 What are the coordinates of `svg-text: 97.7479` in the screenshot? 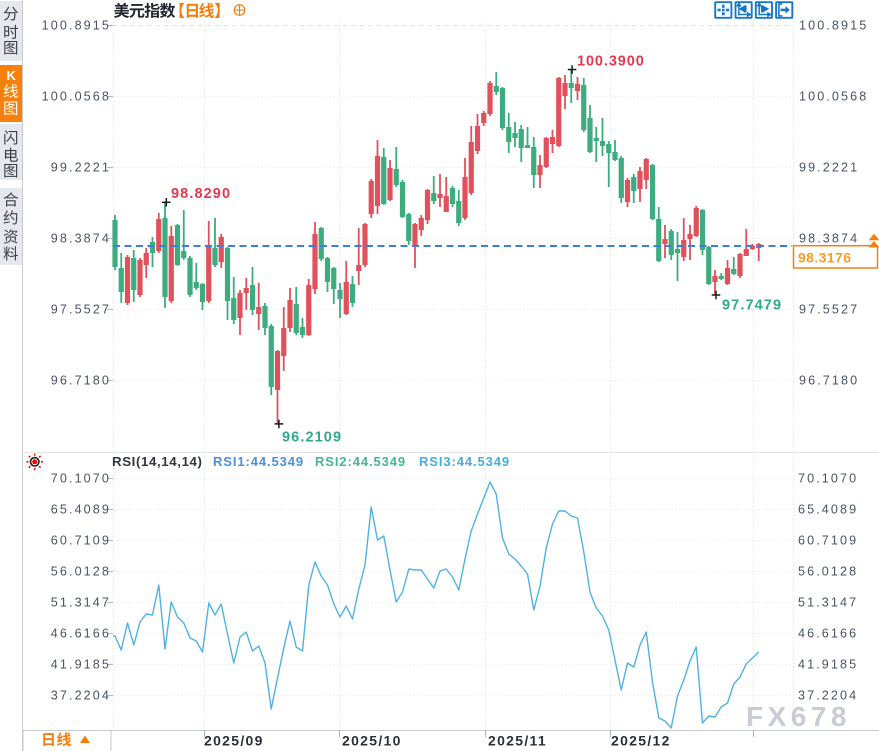 It's located at (752, 306).